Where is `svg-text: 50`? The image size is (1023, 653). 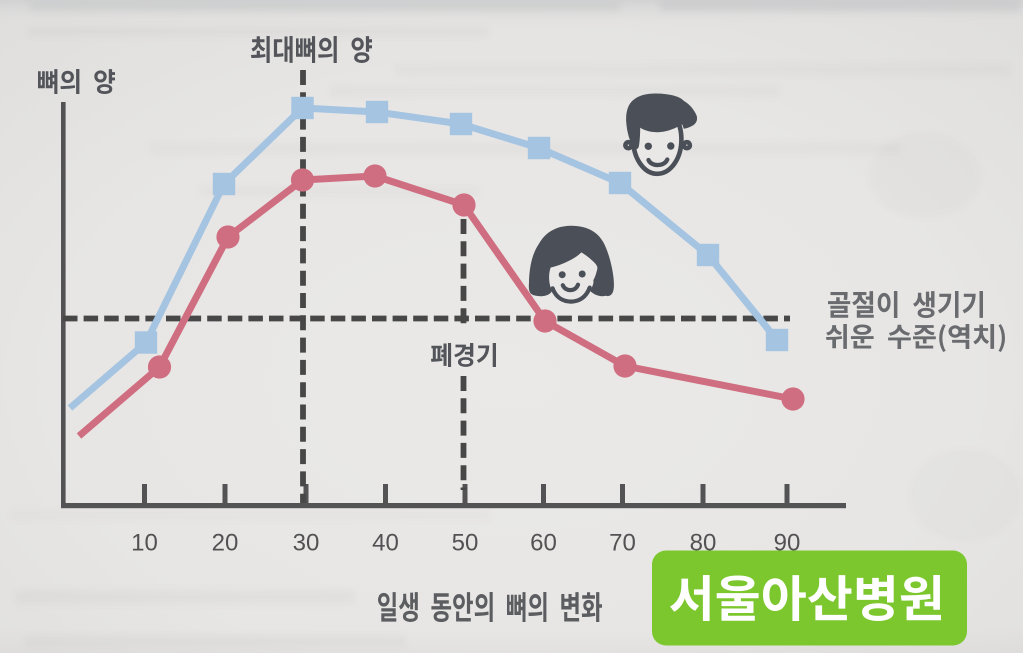
svg-text: 50 is located at coordinates (465, 543).